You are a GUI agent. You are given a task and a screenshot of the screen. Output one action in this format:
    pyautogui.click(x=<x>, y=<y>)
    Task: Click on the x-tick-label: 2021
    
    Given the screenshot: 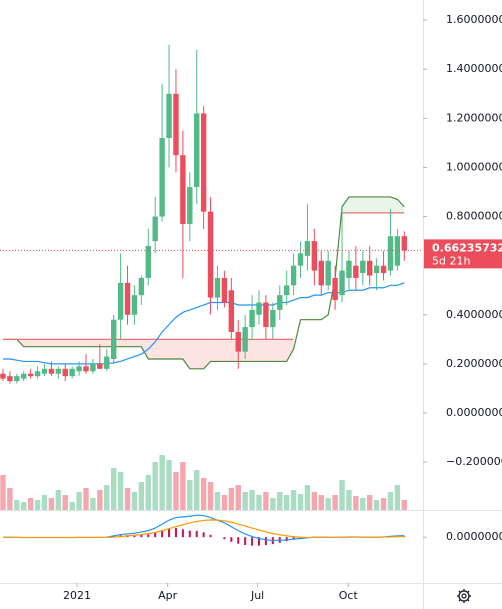 What is the action you would take?
    pyautogui.click(x=77, y=595)
    